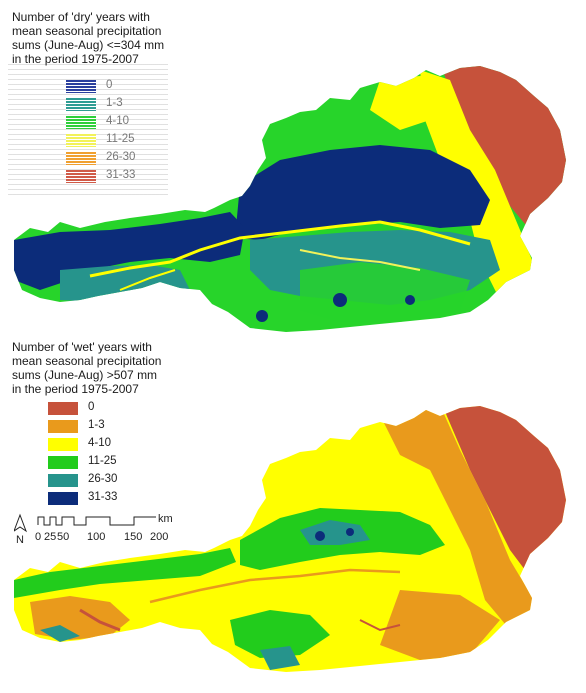 This screenshot has height=693, width=586. What do you see at coordinates (75, 389) in the screenshot?
I see `wet-title-line: in the period 1975-2007` at bounding box center [75, 389].